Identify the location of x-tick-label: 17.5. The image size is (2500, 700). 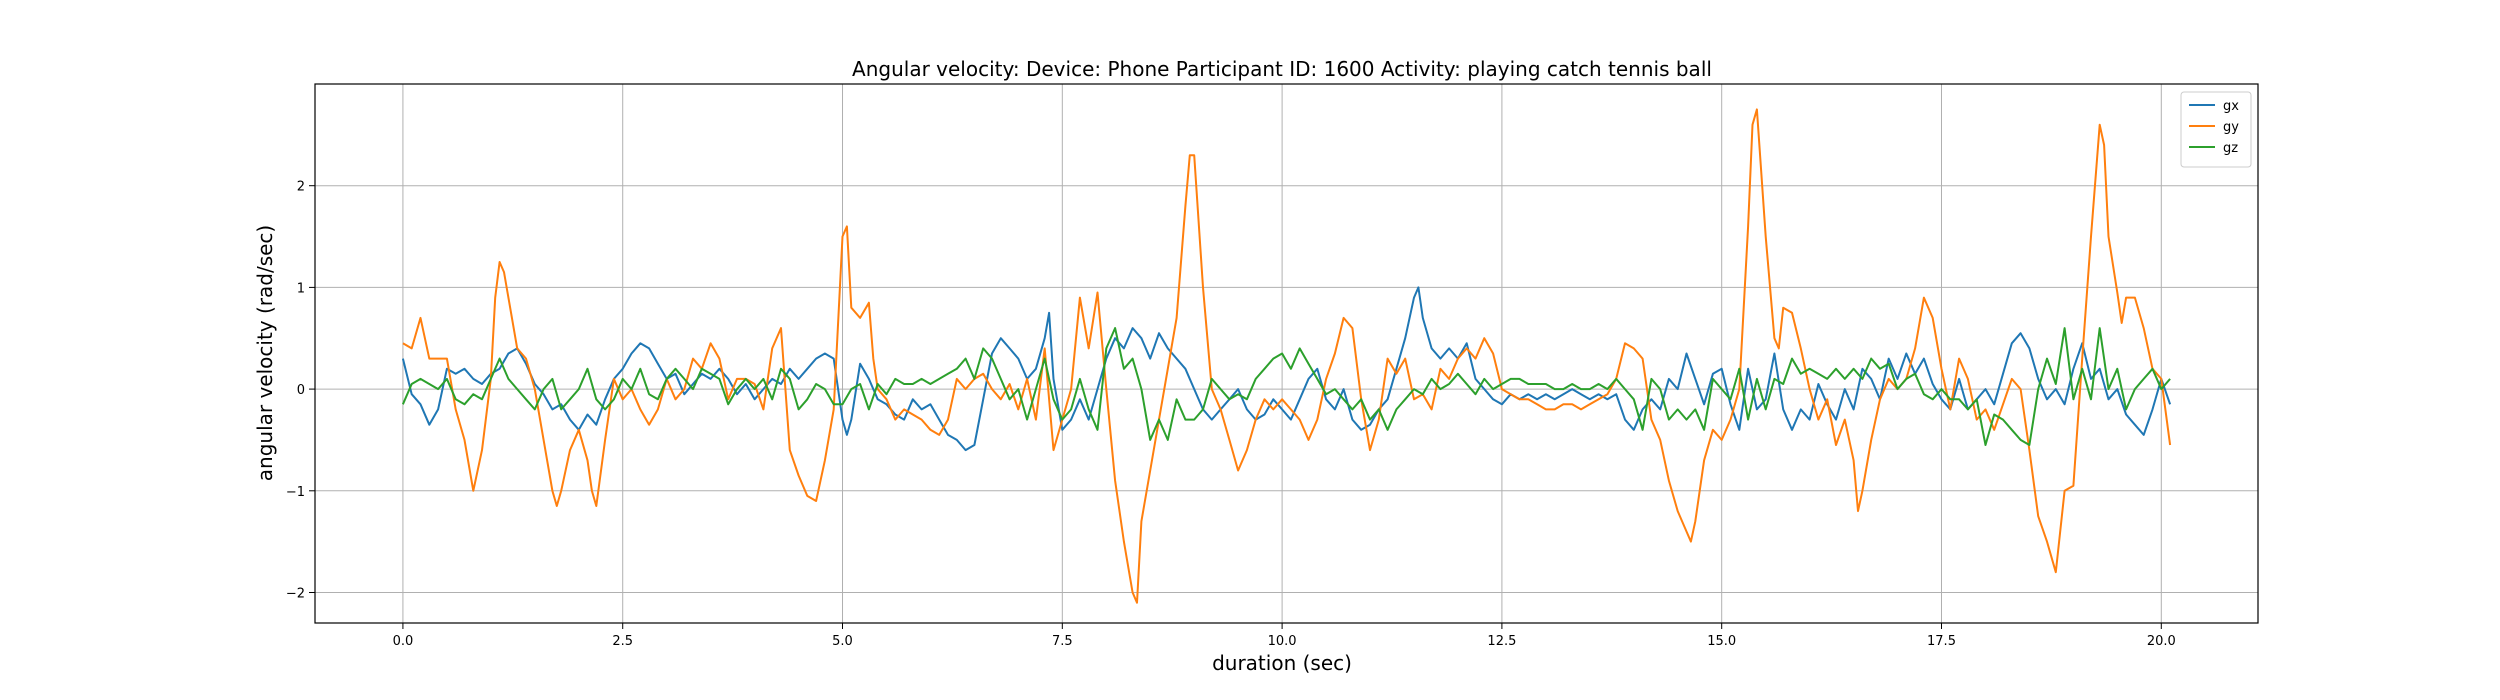
(1941, 641).